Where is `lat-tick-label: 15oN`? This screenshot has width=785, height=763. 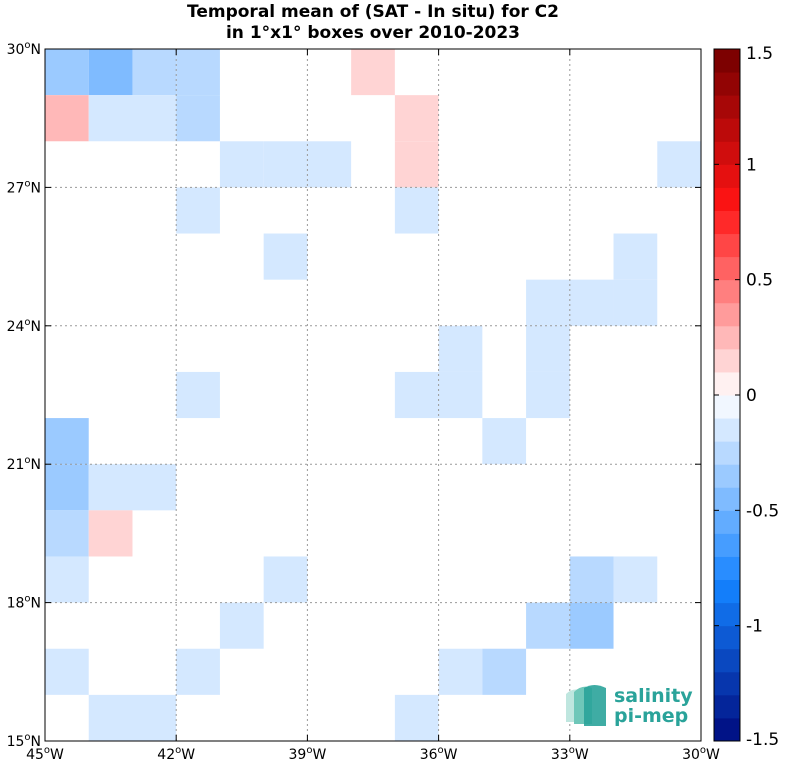 lat-tick-label: 15oN is located at coordinates (24, 741).